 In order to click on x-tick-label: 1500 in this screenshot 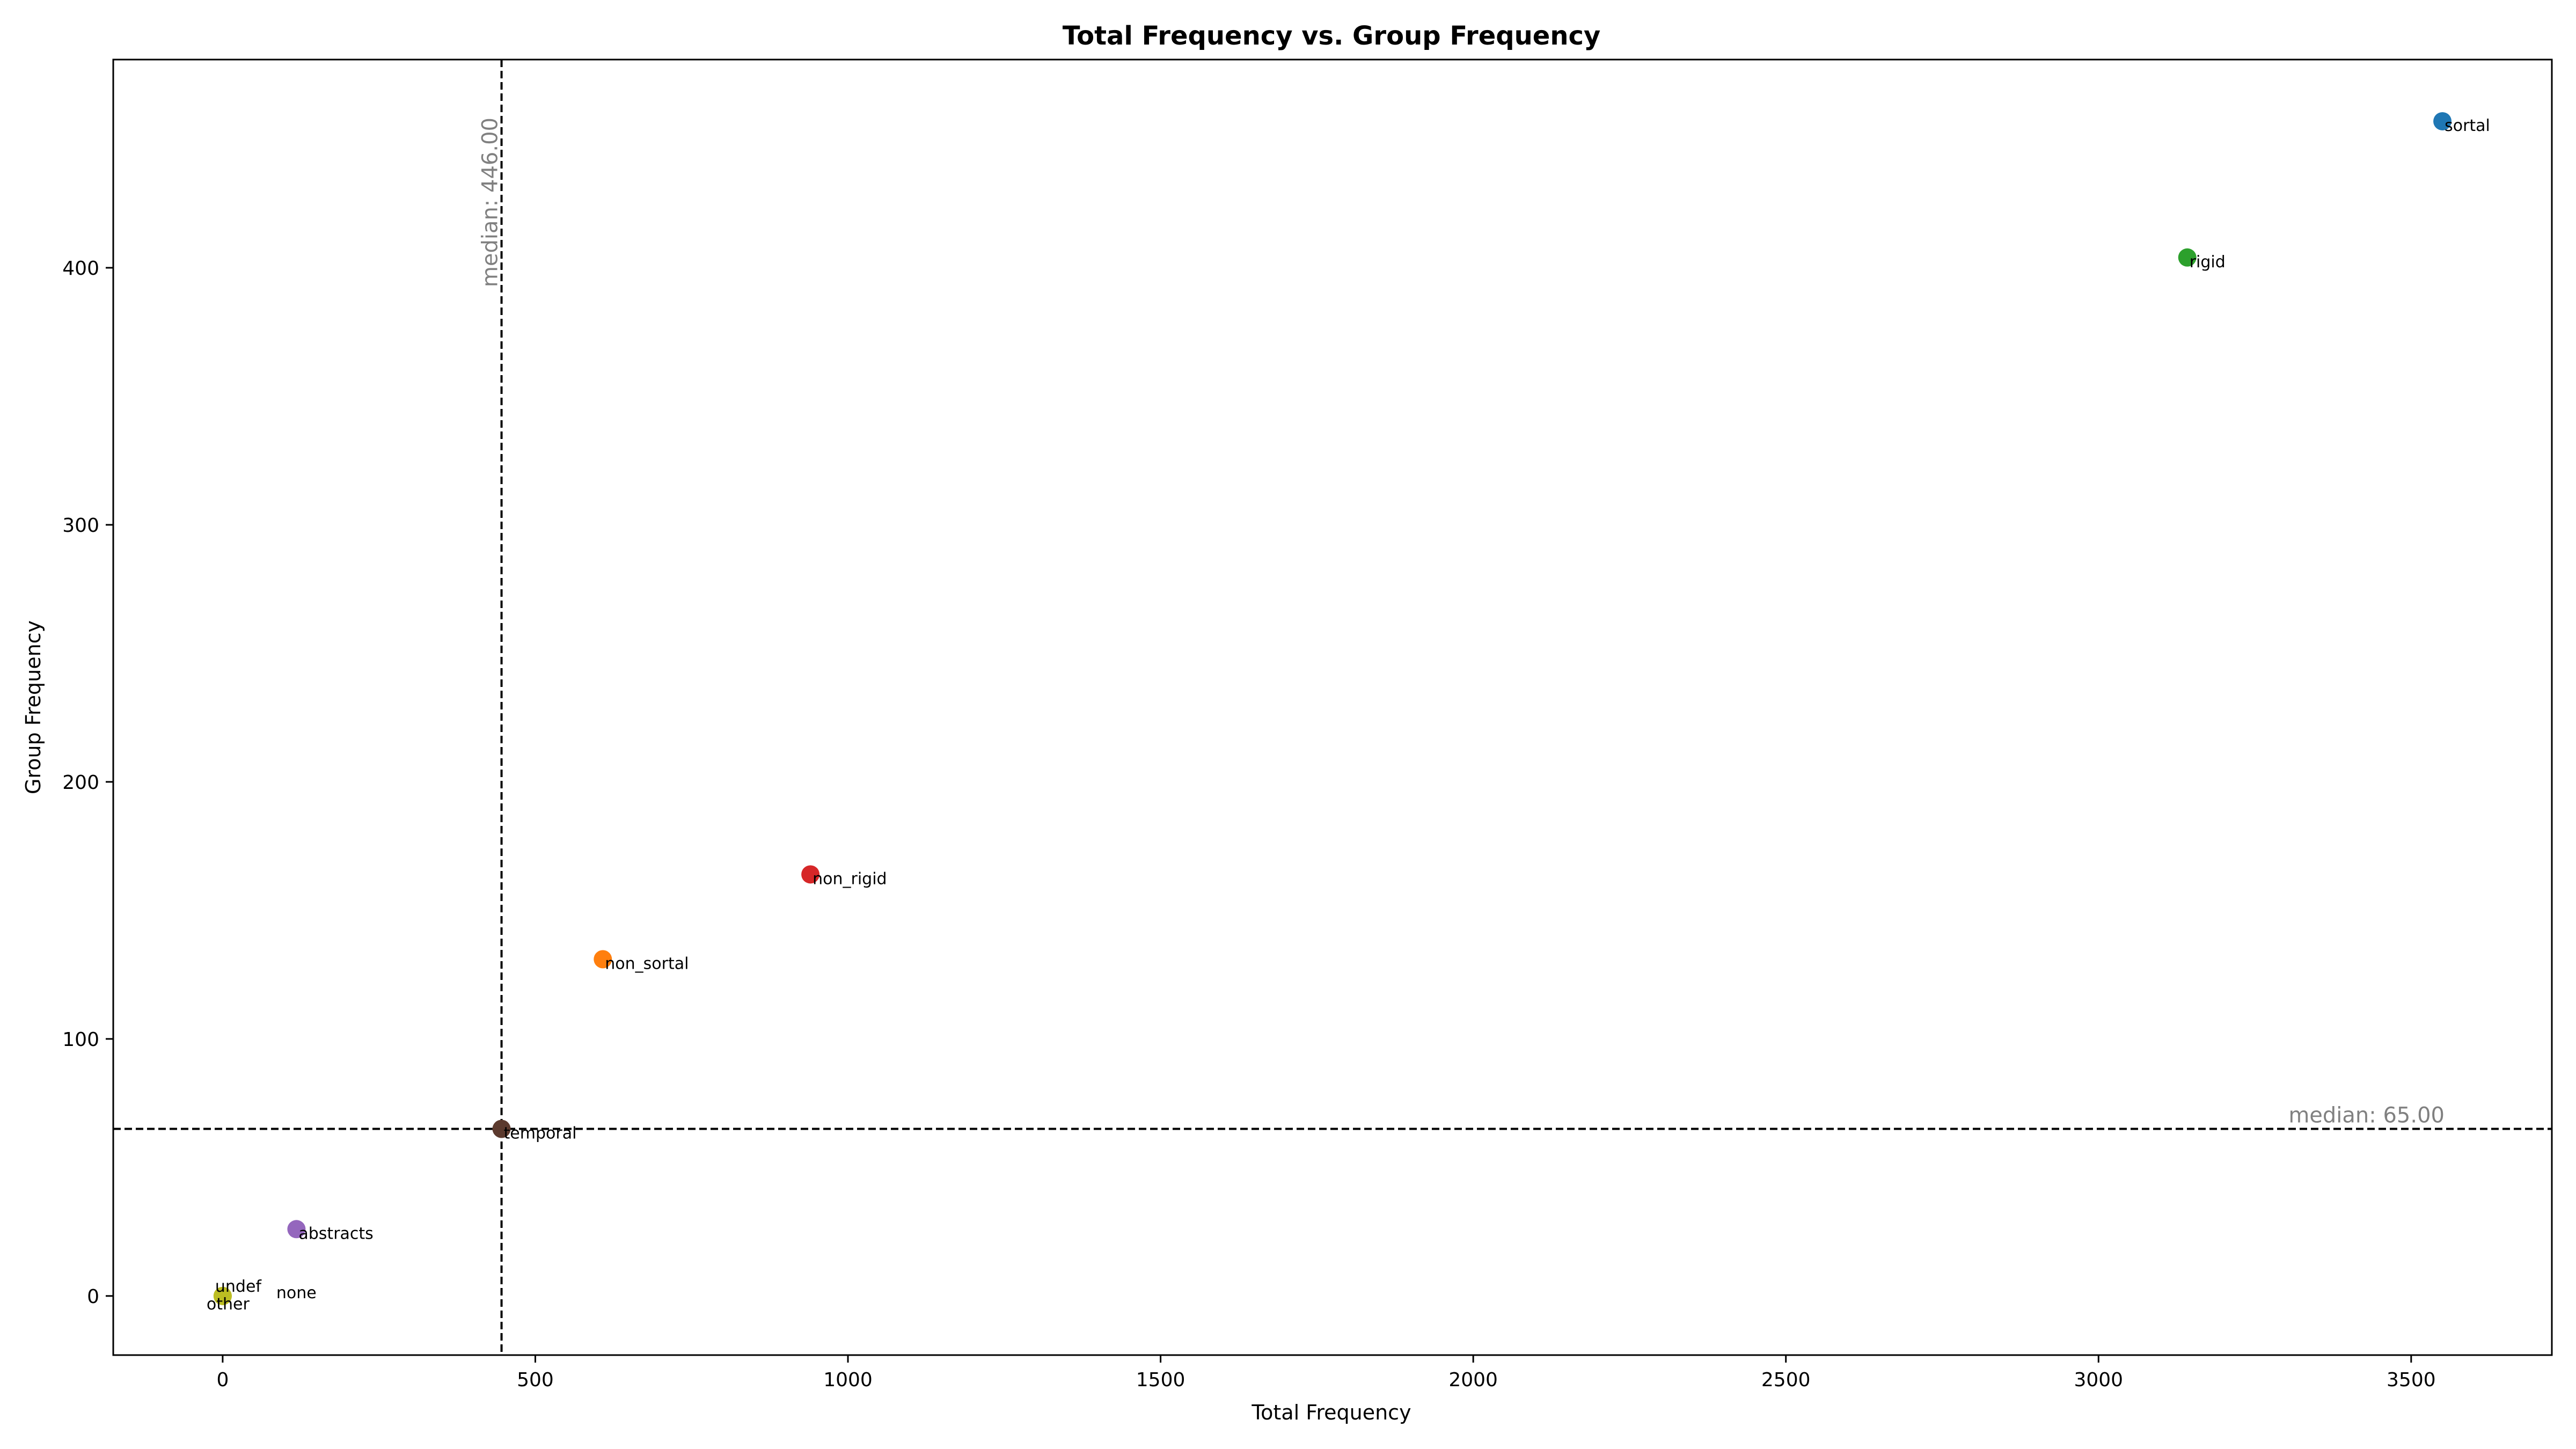, I will do `click(1160, 1380)`.